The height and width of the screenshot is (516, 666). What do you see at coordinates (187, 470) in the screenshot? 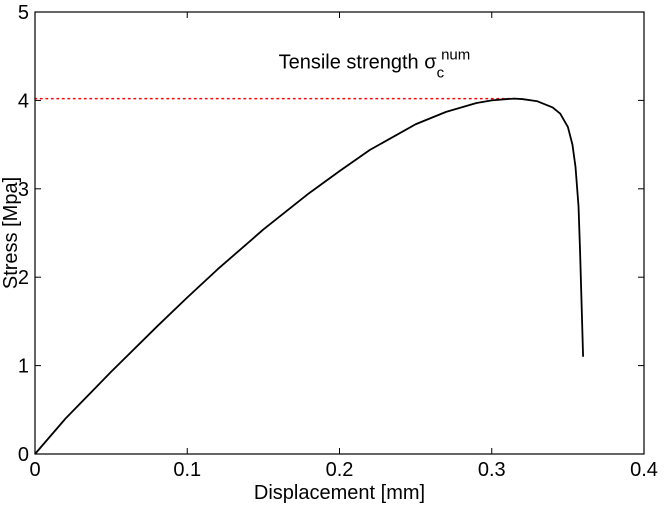
I see `x-tick-label: 0.1` at bounding box center [187, 470].